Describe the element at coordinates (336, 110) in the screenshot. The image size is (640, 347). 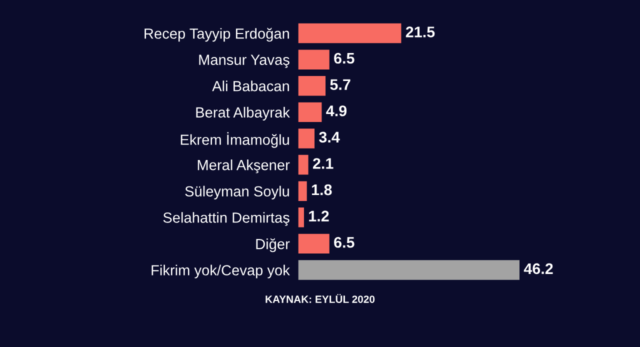
I see `data-label: 4.9` at that location.